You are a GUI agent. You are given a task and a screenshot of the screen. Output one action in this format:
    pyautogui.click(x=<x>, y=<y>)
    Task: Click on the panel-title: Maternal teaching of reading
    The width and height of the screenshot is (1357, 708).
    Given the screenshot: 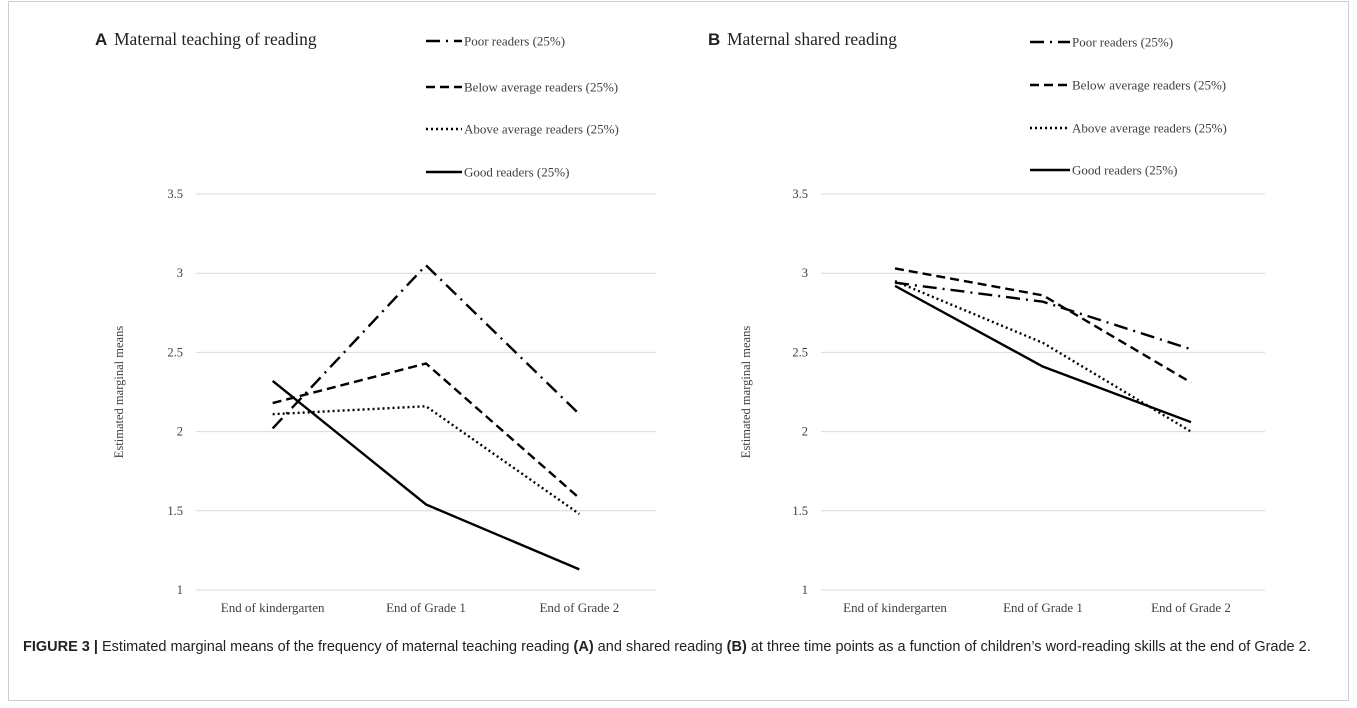 What is the action you would take?
    pyautogui.click(x=215, y=39)
    